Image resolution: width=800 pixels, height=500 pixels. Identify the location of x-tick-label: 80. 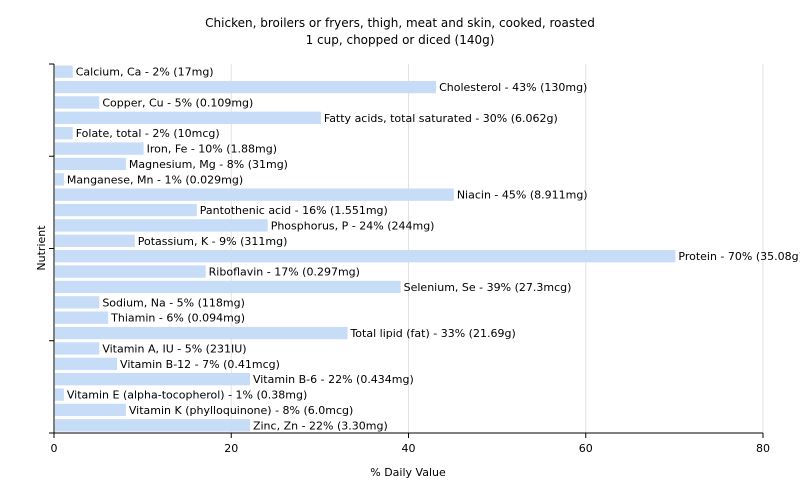
(763, 448).